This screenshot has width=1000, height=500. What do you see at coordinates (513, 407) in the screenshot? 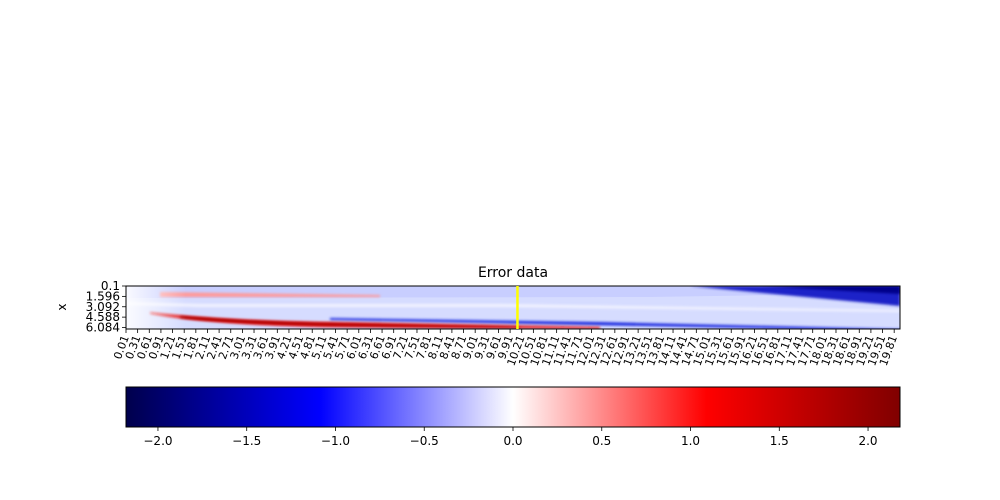
I see `colorbar` at bounding box center [513, 407].